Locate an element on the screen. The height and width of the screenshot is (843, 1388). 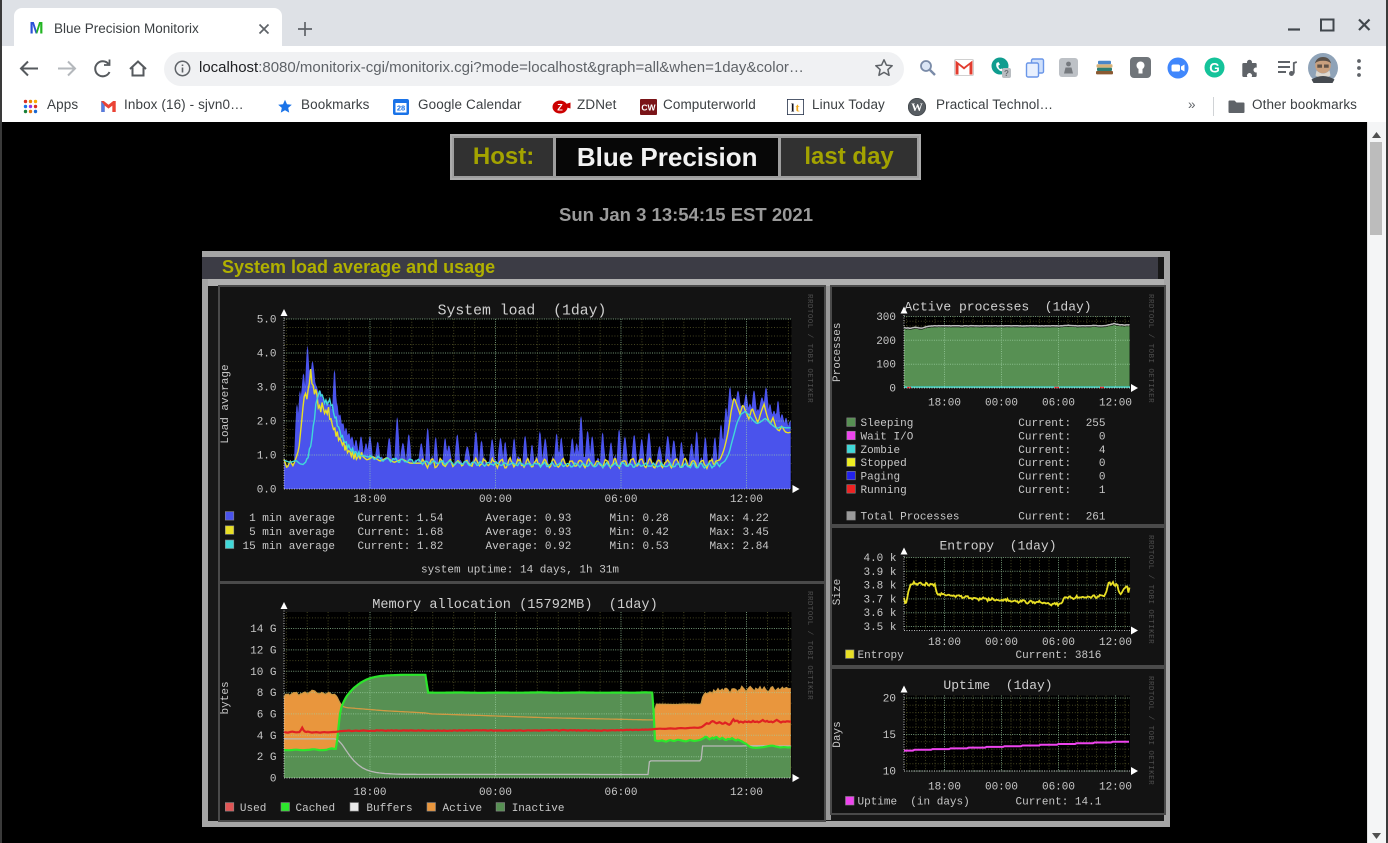
svg-text: Uptime (1day) is located at coordinates (997, 685).